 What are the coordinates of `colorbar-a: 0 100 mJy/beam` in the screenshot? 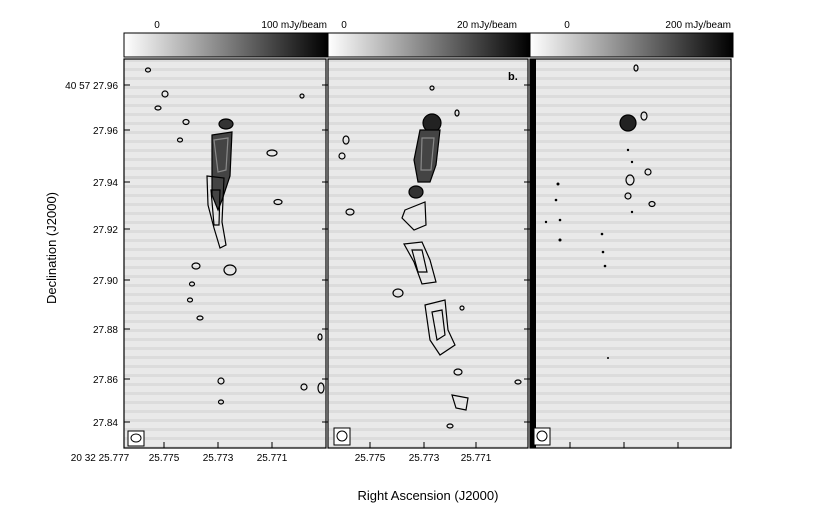 It's located at (226, 39).